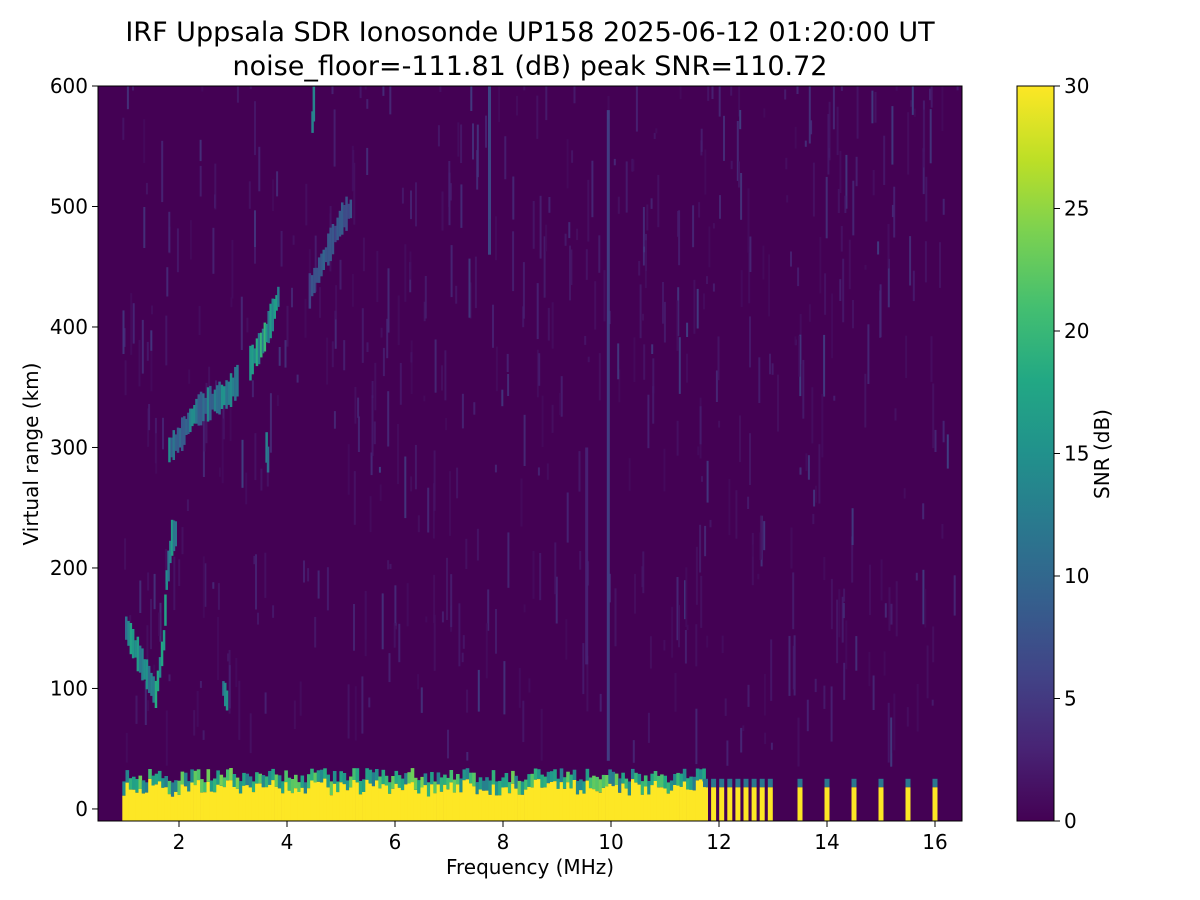  Describe the element at coordinates (69, 327) in the screenshot. I see `y-tick-label: 400` at that location.